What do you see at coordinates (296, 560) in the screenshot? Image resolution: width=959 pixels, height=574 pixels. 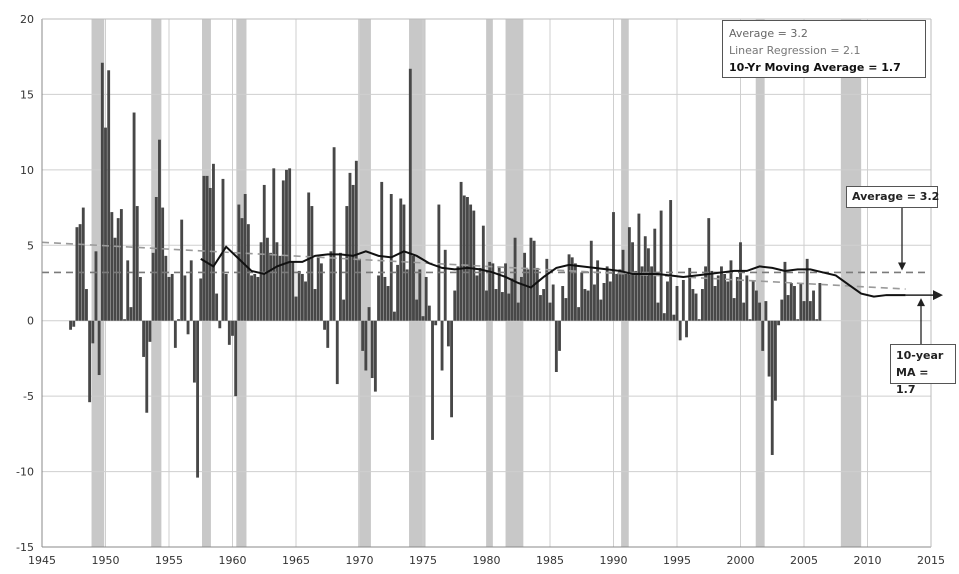 I see `x-tick-label: 1965` at bounding box center [296, 560].